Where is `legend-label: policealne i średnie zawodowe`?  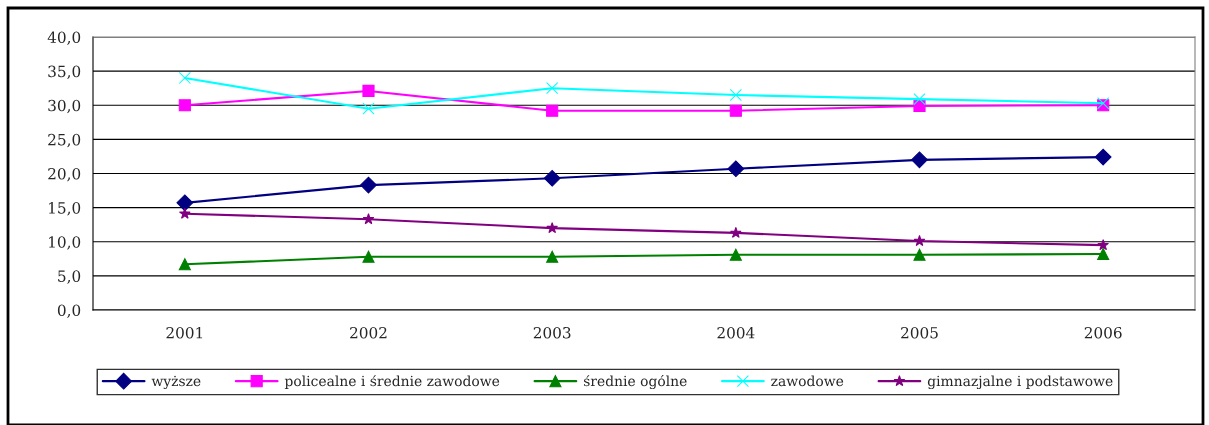 legend-label: policealne i średnie zawodowe is located at coordinates (392, 382).